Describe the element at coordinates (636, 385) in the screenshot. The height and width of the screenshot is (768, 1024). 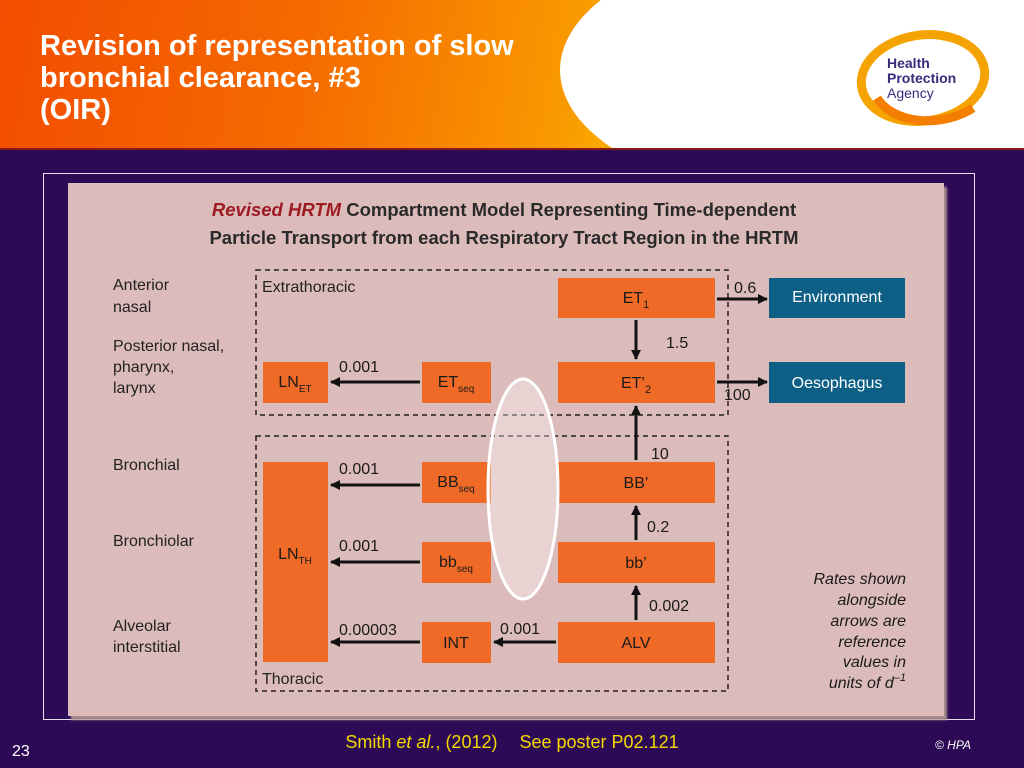
I see `label-et2: ET’2` at that location.